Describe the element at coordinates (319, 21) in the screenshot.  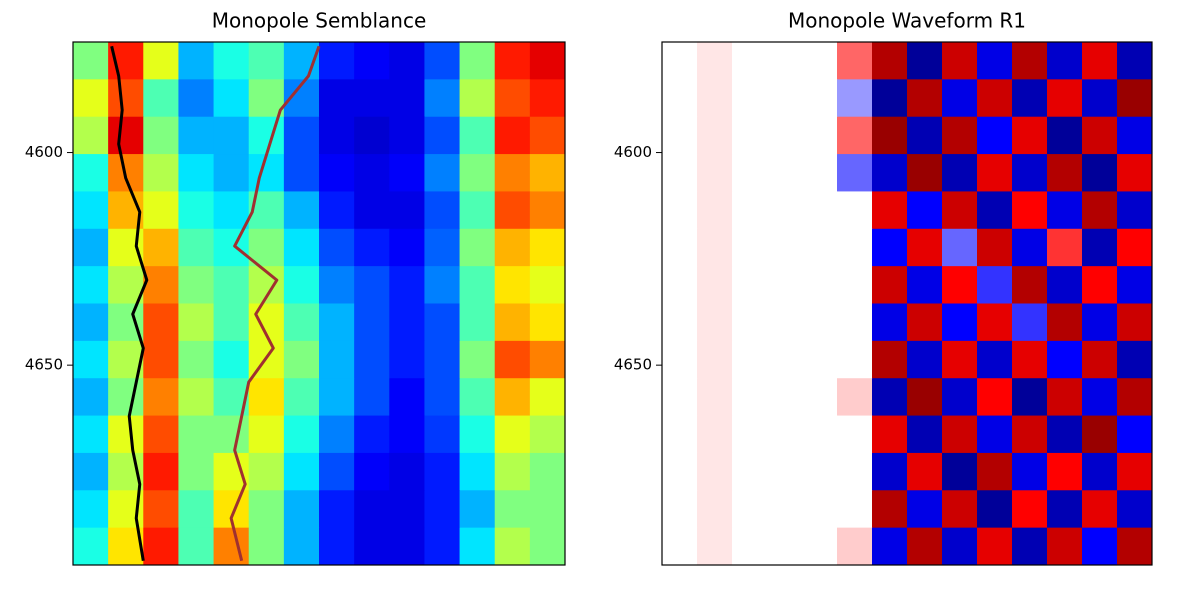
I see `chart-title: Monopole Semblance` at that location.